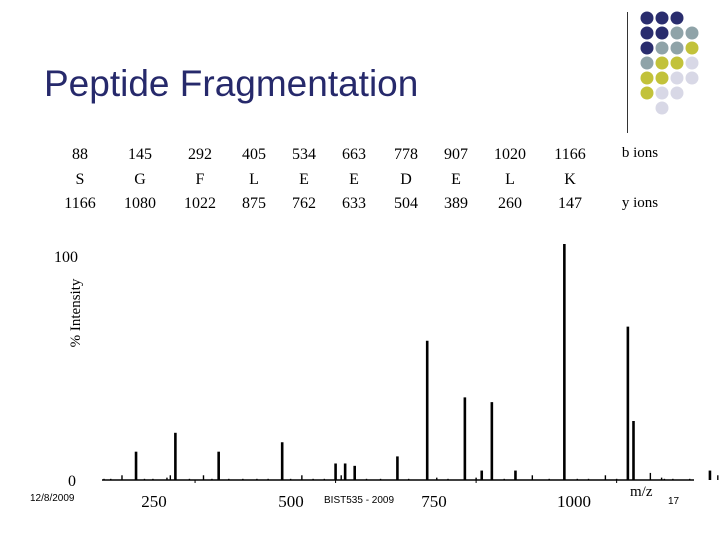 This screenshot has width=720, height=540. What do you see at coordinates (456, 154) in the screenshot?
I see `b-ion-mass: 907` at bounding box center [456, 154].